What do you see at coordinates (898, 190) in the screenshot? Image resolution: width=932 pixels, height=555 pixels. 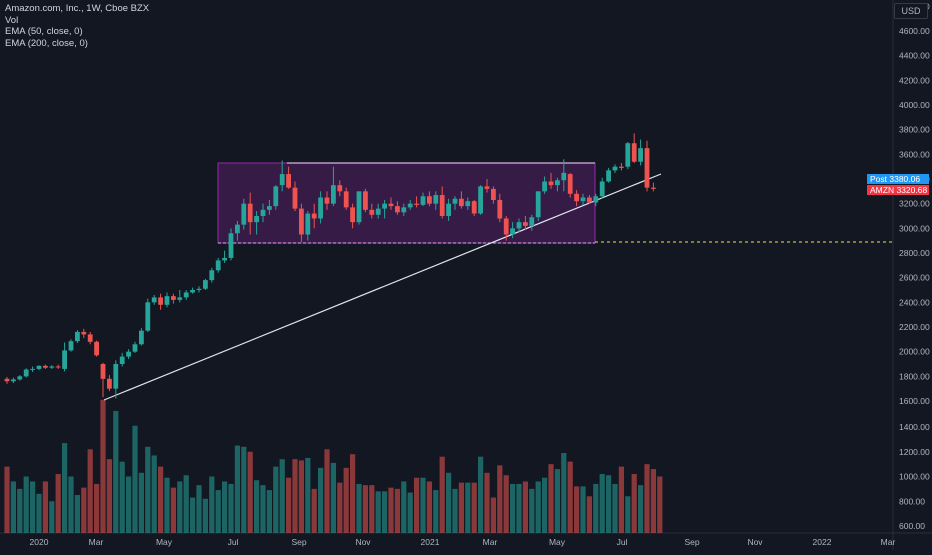 I see `last-price-label: AMZN 3320.68` at bounding box center [898, 190].